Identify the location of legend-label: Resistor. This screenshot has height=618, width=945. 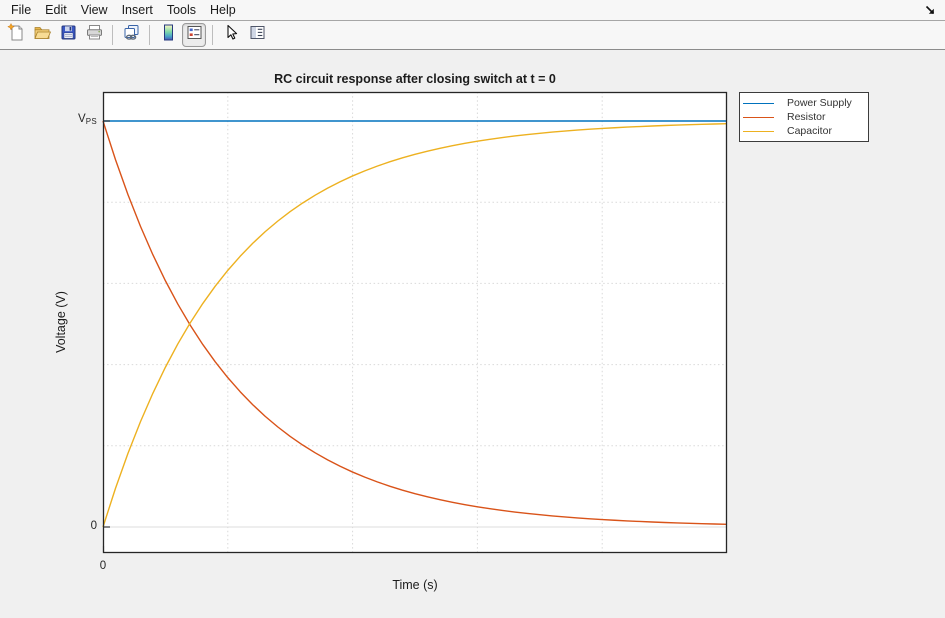
(806, 117).